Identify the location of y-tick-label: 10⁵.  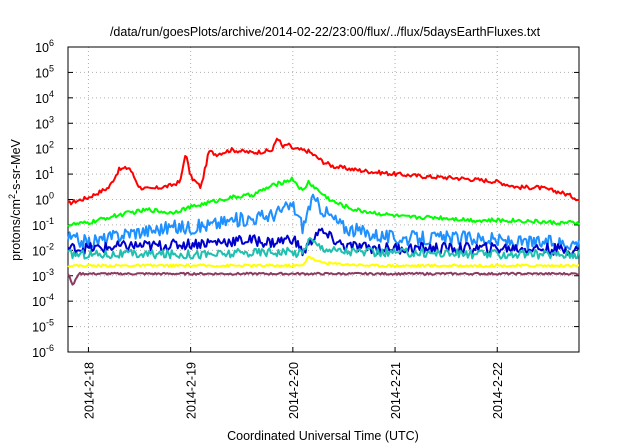
(44, 71).